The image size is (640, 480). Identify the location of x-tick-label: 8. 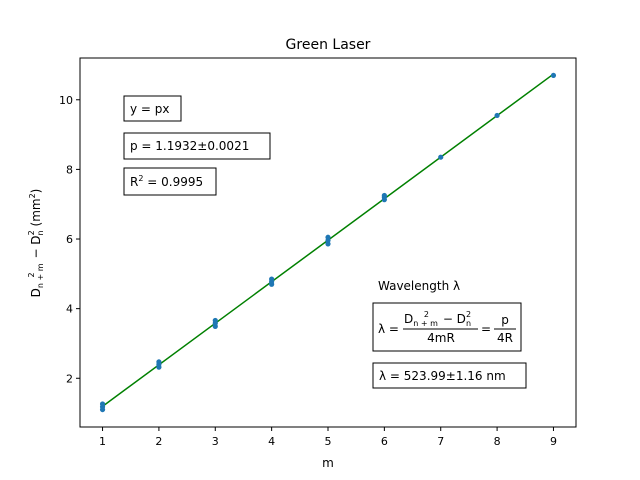
(497, 441).